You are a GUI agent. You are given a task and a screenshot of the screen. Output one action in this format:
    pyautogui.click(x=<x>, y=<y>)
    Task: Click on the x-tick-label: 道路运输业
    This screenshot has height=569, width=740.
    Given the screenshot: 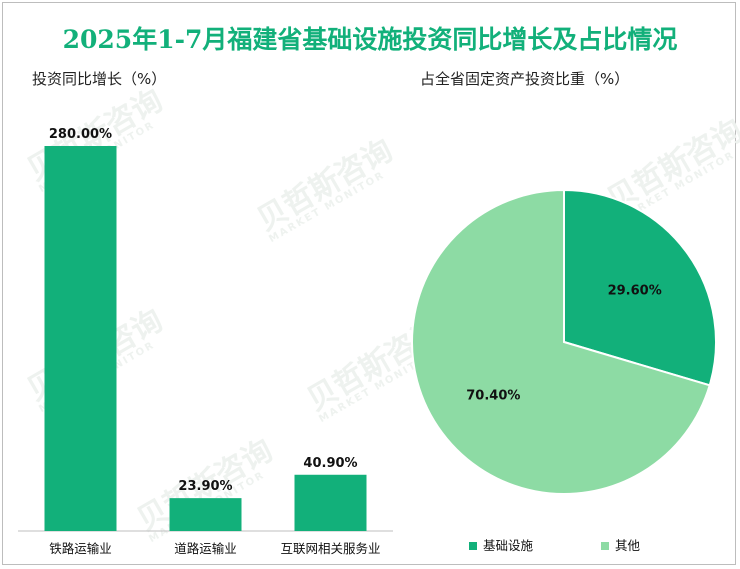 What is the action you would take?
    pyautogui.click(x=205, y=548)
    